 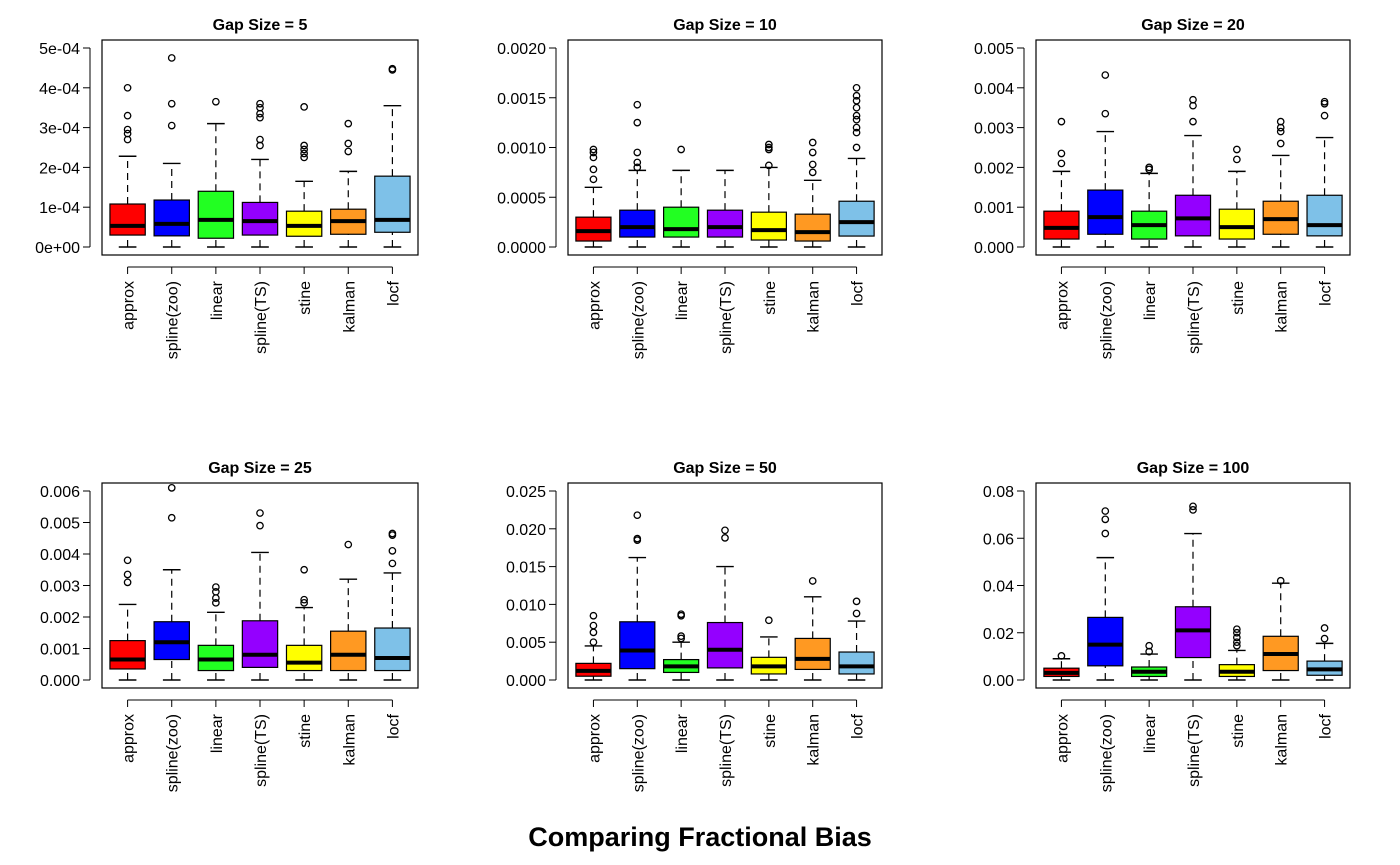 I want to click on y-tick-label: 0.0010, so click(x=521, y=149).